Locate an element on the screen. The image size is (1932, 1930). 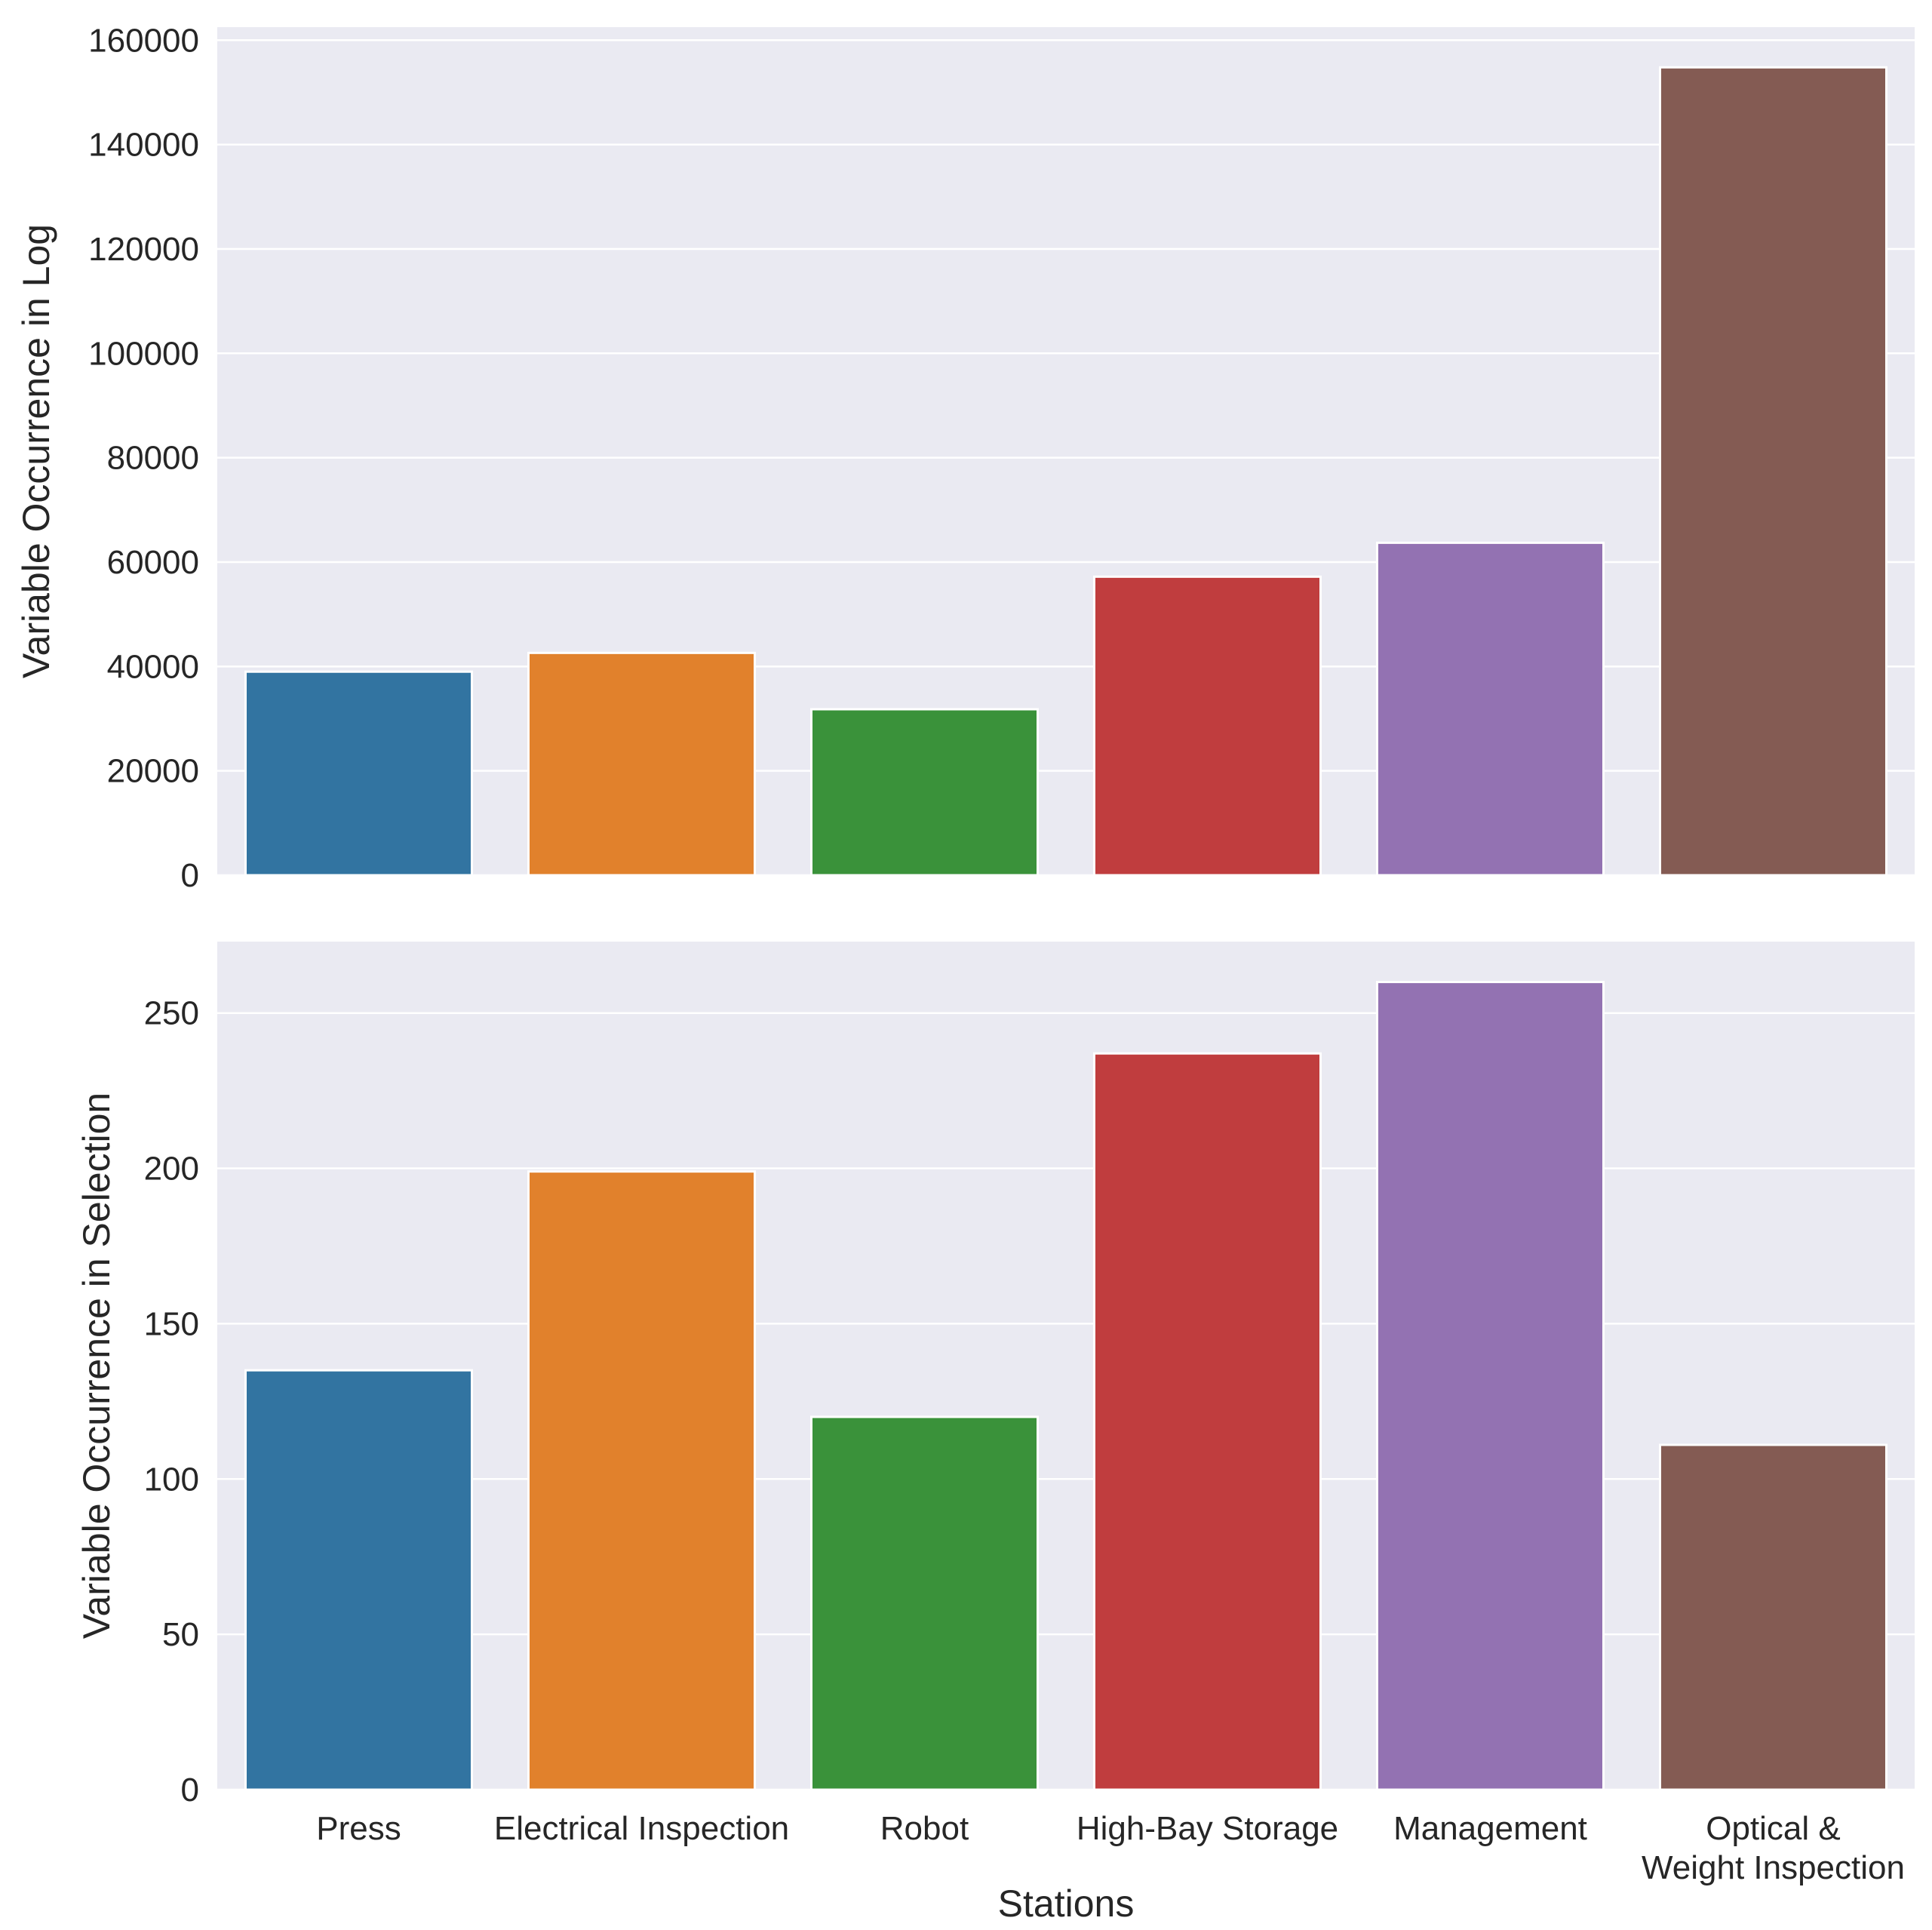
x-tick-label: High-Bay Storage is located at coordinates (1207, 1828).